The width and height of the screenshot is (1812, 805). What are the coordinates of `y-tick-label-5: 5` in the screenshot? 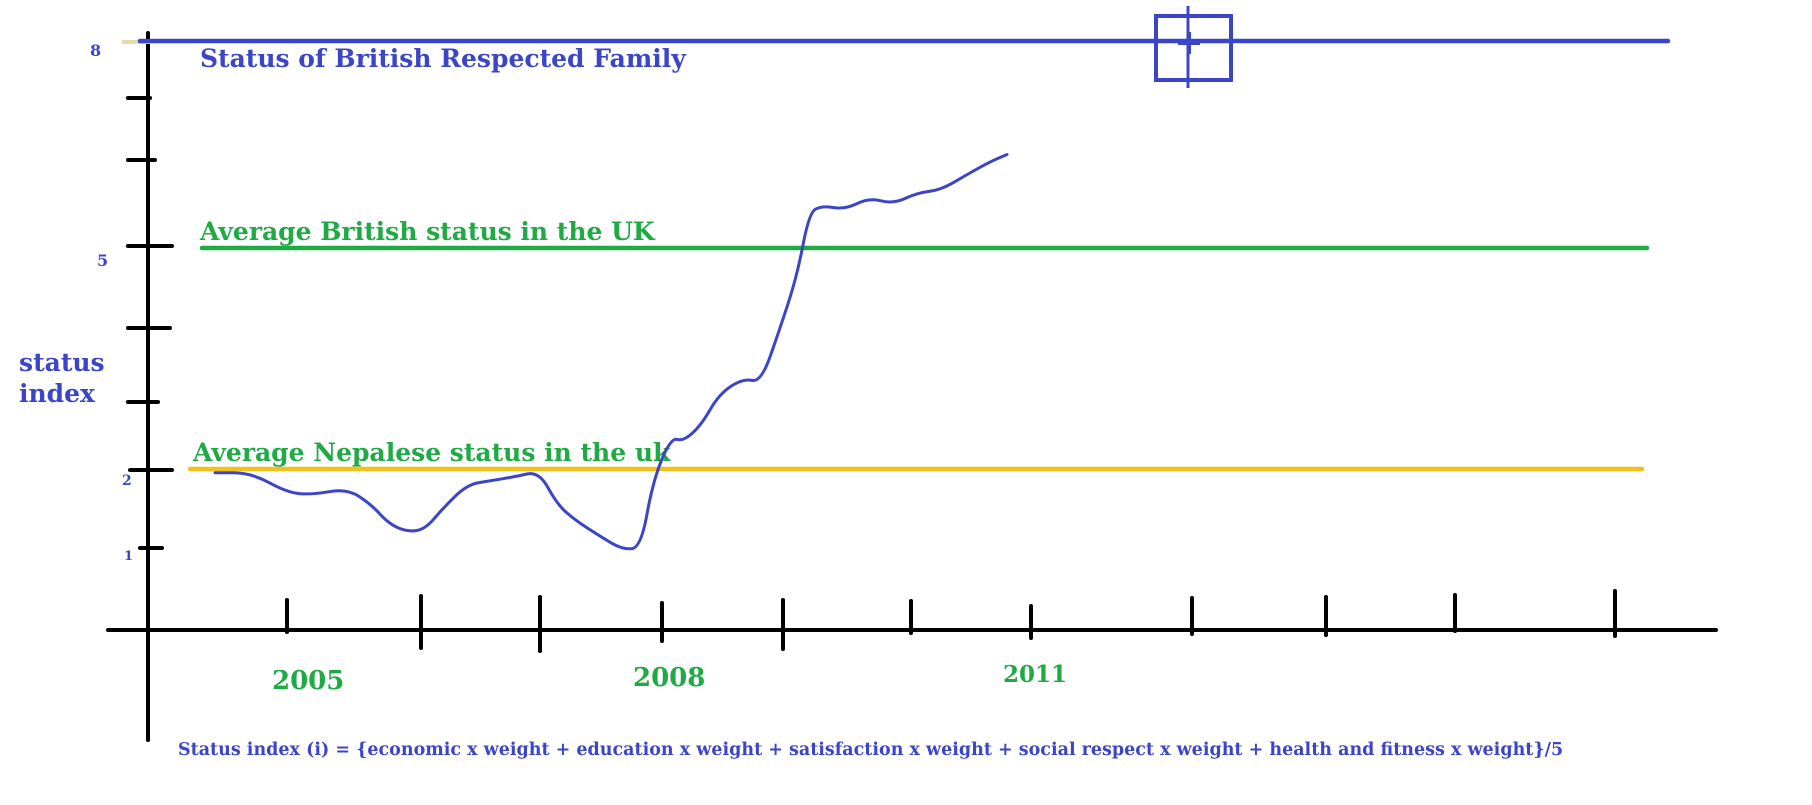 It's located at (102, 260).